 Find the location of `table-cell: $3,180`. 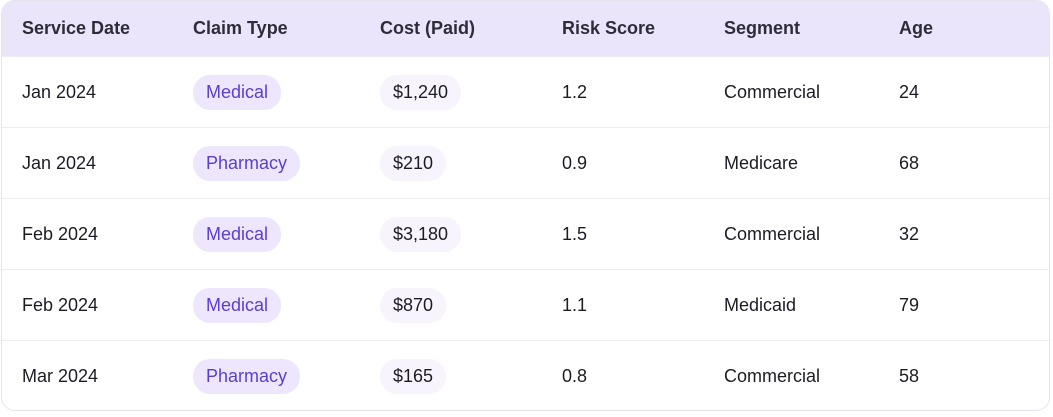

table-cell: $3,180 is located at coordinates (451, 234).